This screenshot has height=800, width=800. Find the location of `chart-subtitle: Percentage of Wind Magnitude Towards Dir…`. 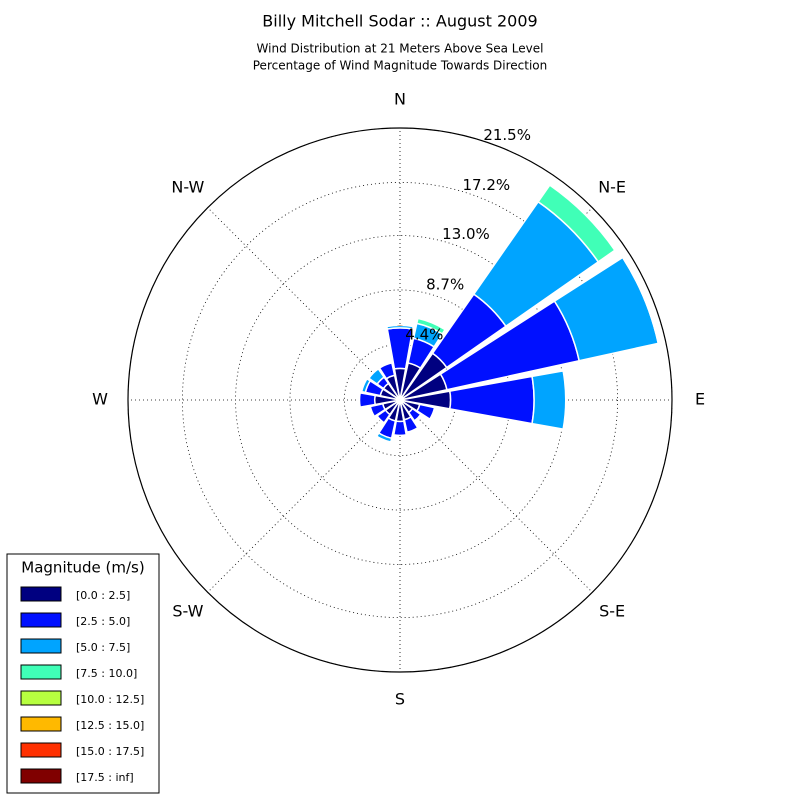

chart-subtitle: Percentage of Wind Magnitude Towards Dir… is located at coordinates (400, 66).